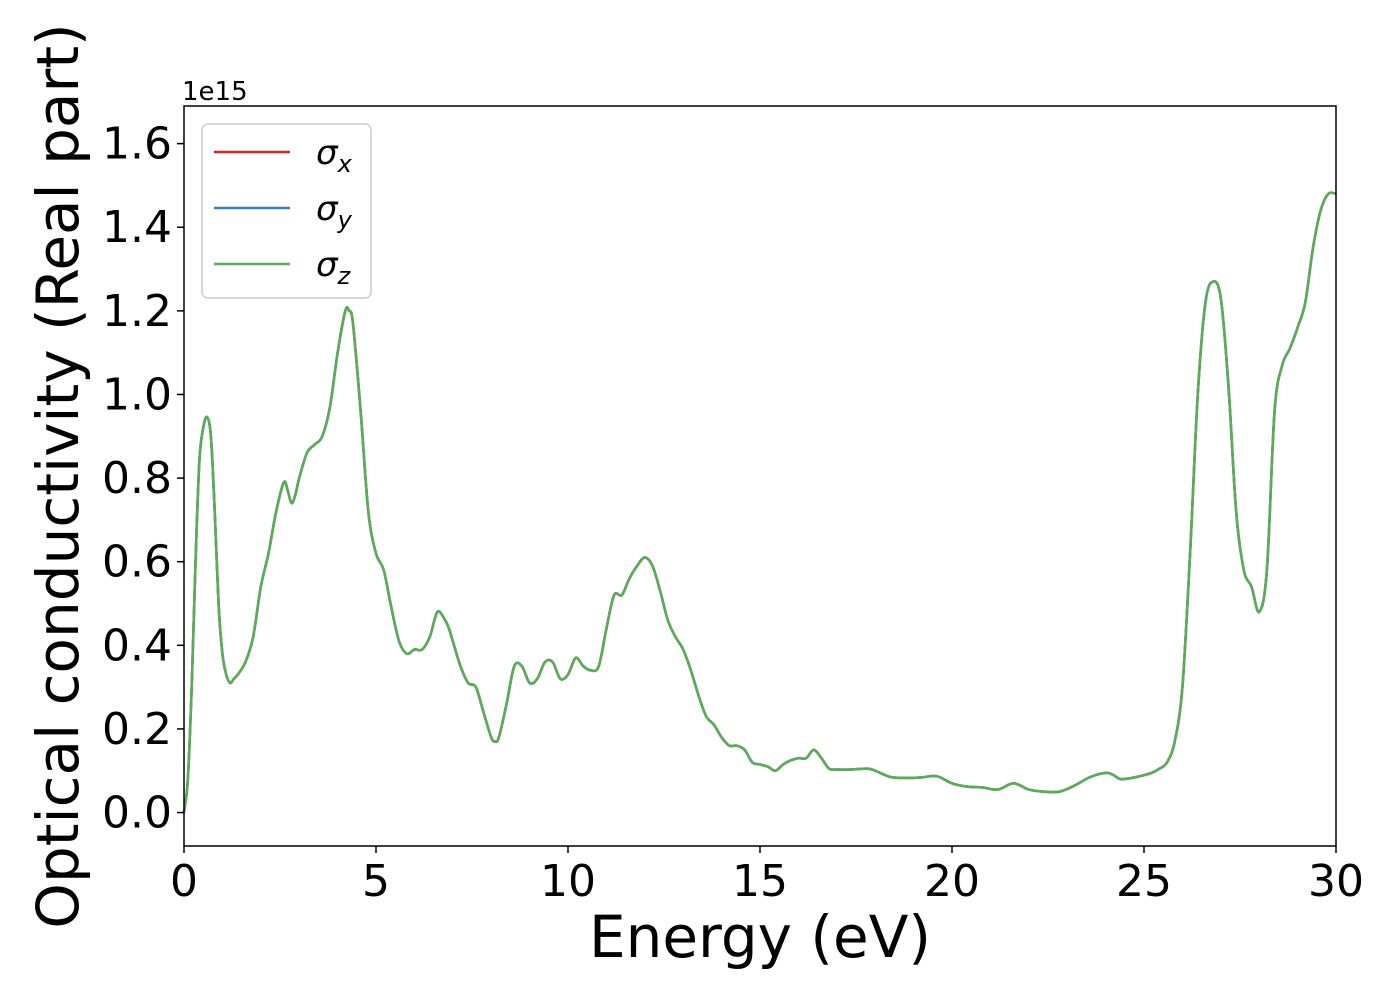  I want to click on x-tick-label: 20, so click(952, 881).